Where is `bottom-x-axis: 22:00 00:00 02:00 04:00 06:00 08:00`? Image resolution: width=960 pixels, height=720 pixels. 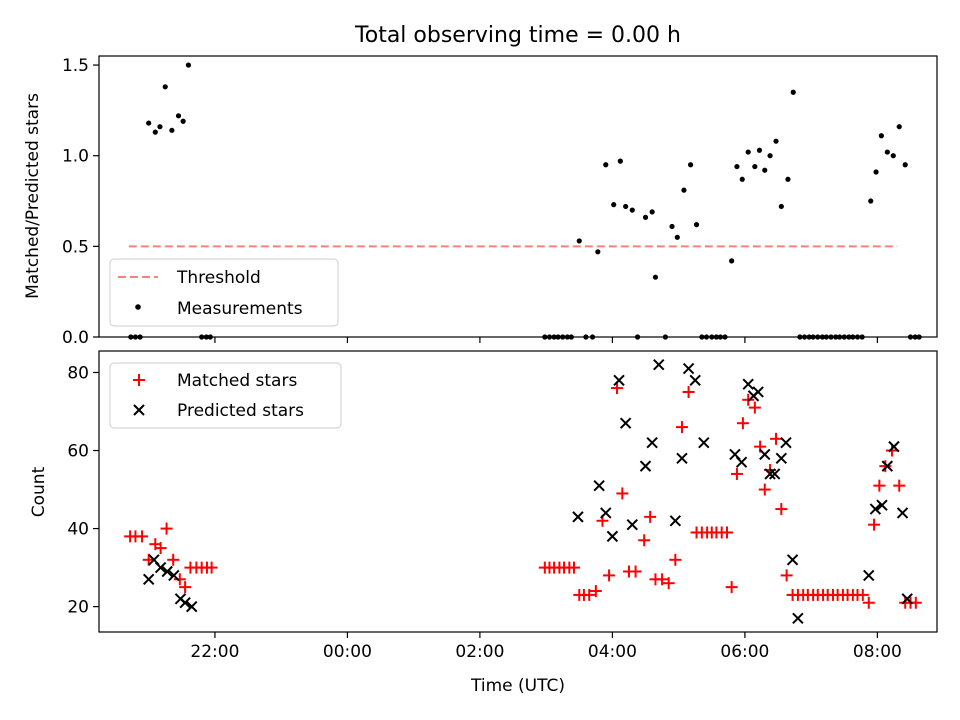
bottom-x-axis: 22:00 00:00 02:00 04:00 06:00 08:00 is located at coordinates (546, 647).